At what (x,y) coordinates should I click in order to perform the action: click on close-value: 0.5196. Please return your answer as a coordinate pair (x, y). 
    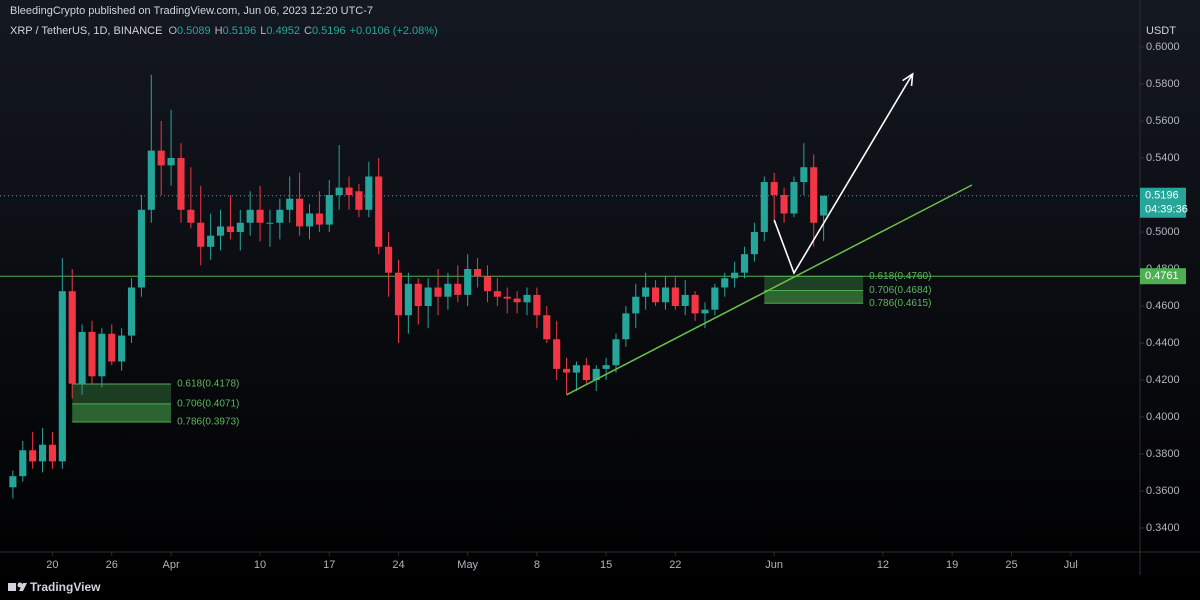
    Looking at the image, I should click on (329, 31).